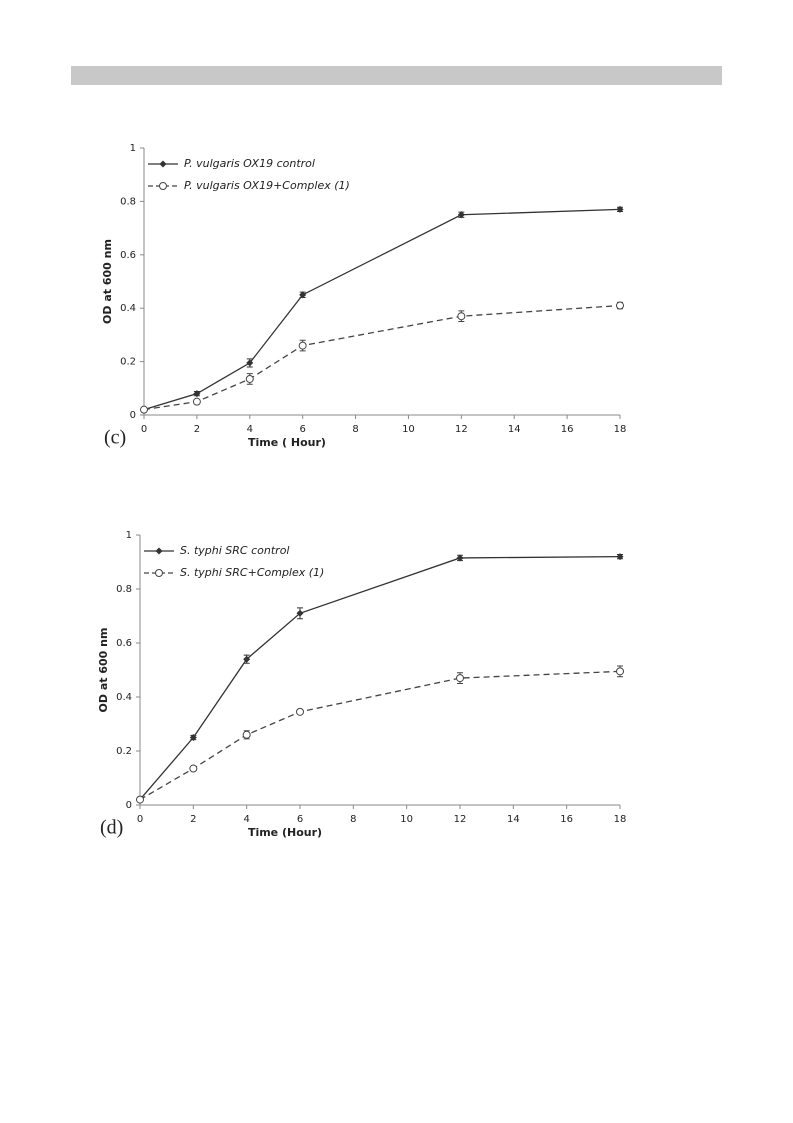 Image resolution: width=793 pixels, height=1123 pixels. What do you see at coordinates (287, 442) in the screenshot?
I see `x-axis-label: Time ( Hour)` at bounding box center [287, 442].